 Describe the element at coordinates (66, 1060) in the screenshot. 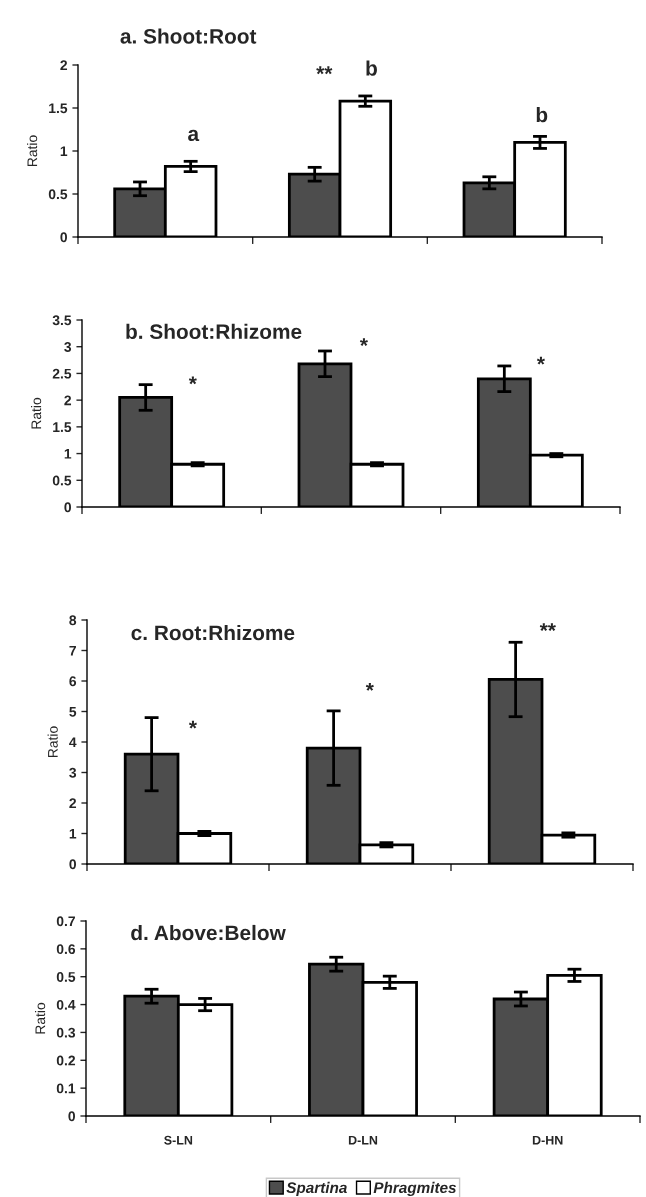

I see `y-tick-label: 0.2` at that location.